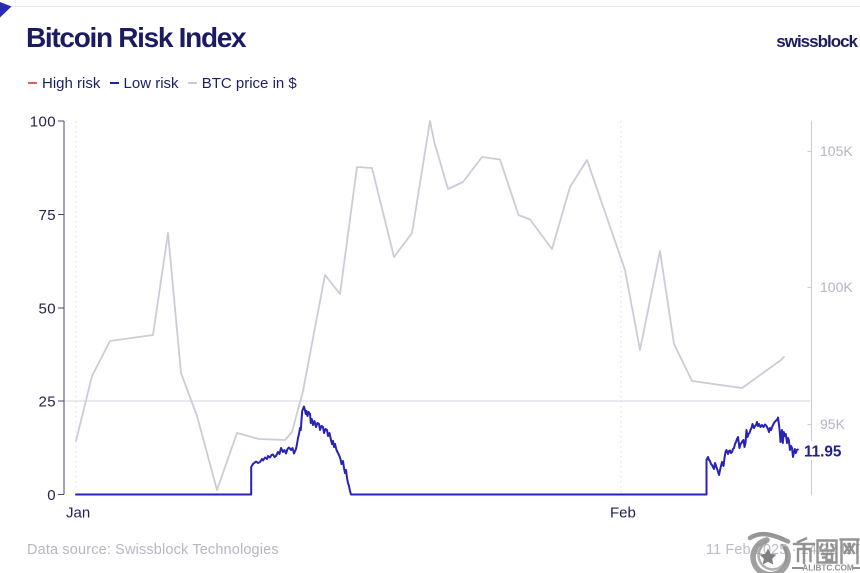 The image size is (860, 573). I want to click on svg-text: ALIBTC.COM, so click(828, 568).